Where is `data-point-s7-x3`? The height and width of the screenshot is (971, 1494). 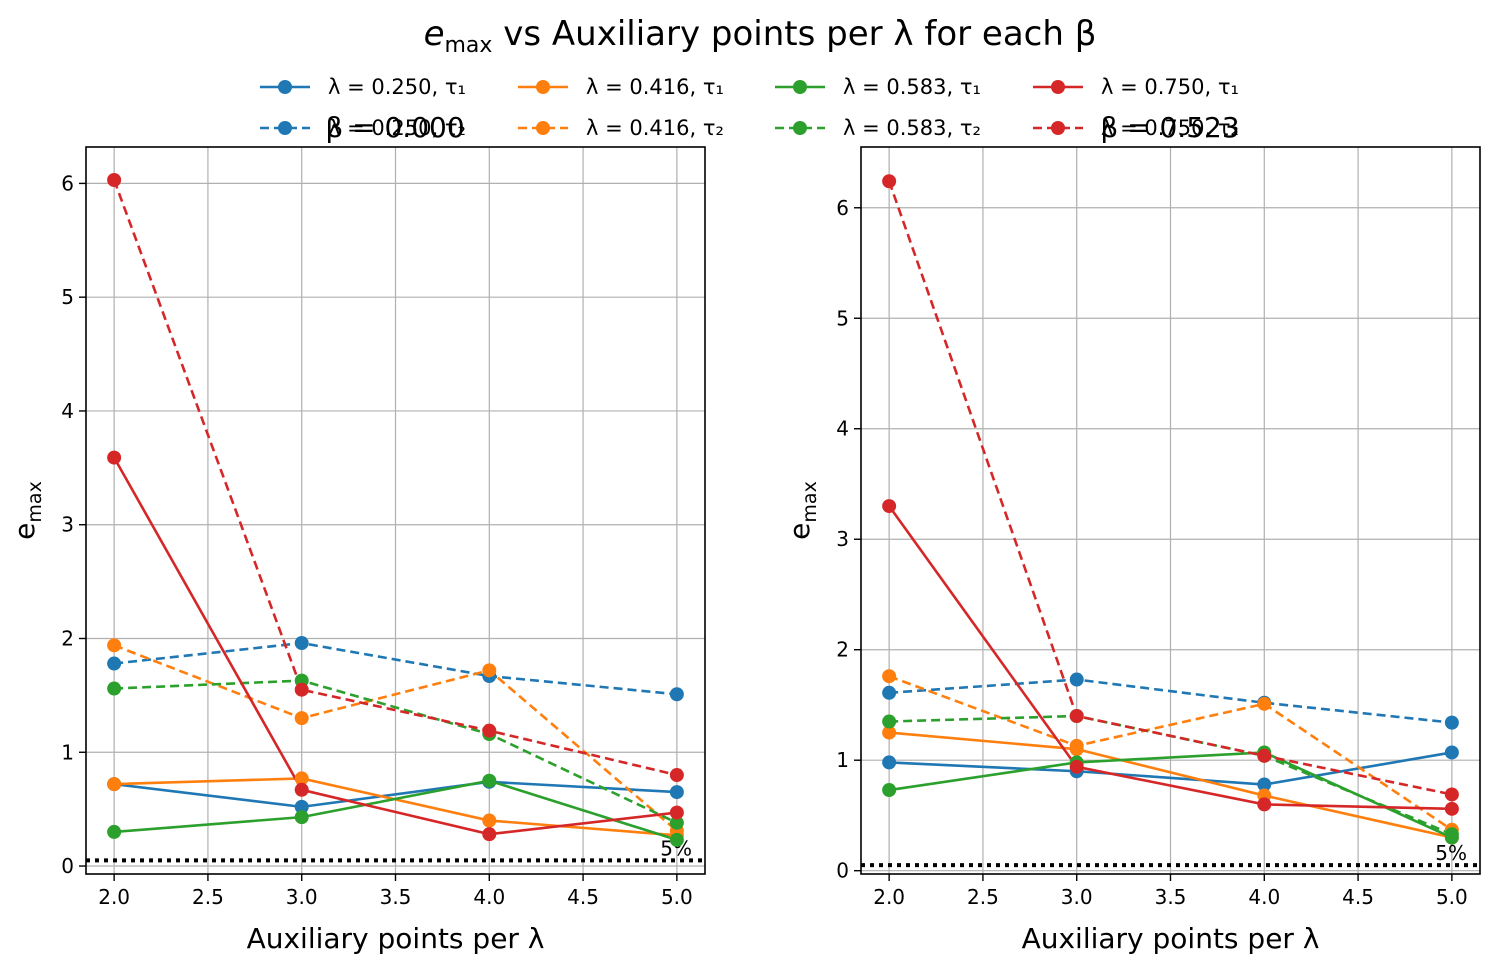
data-point-s7-x3 is located at coordinates (676, 775).